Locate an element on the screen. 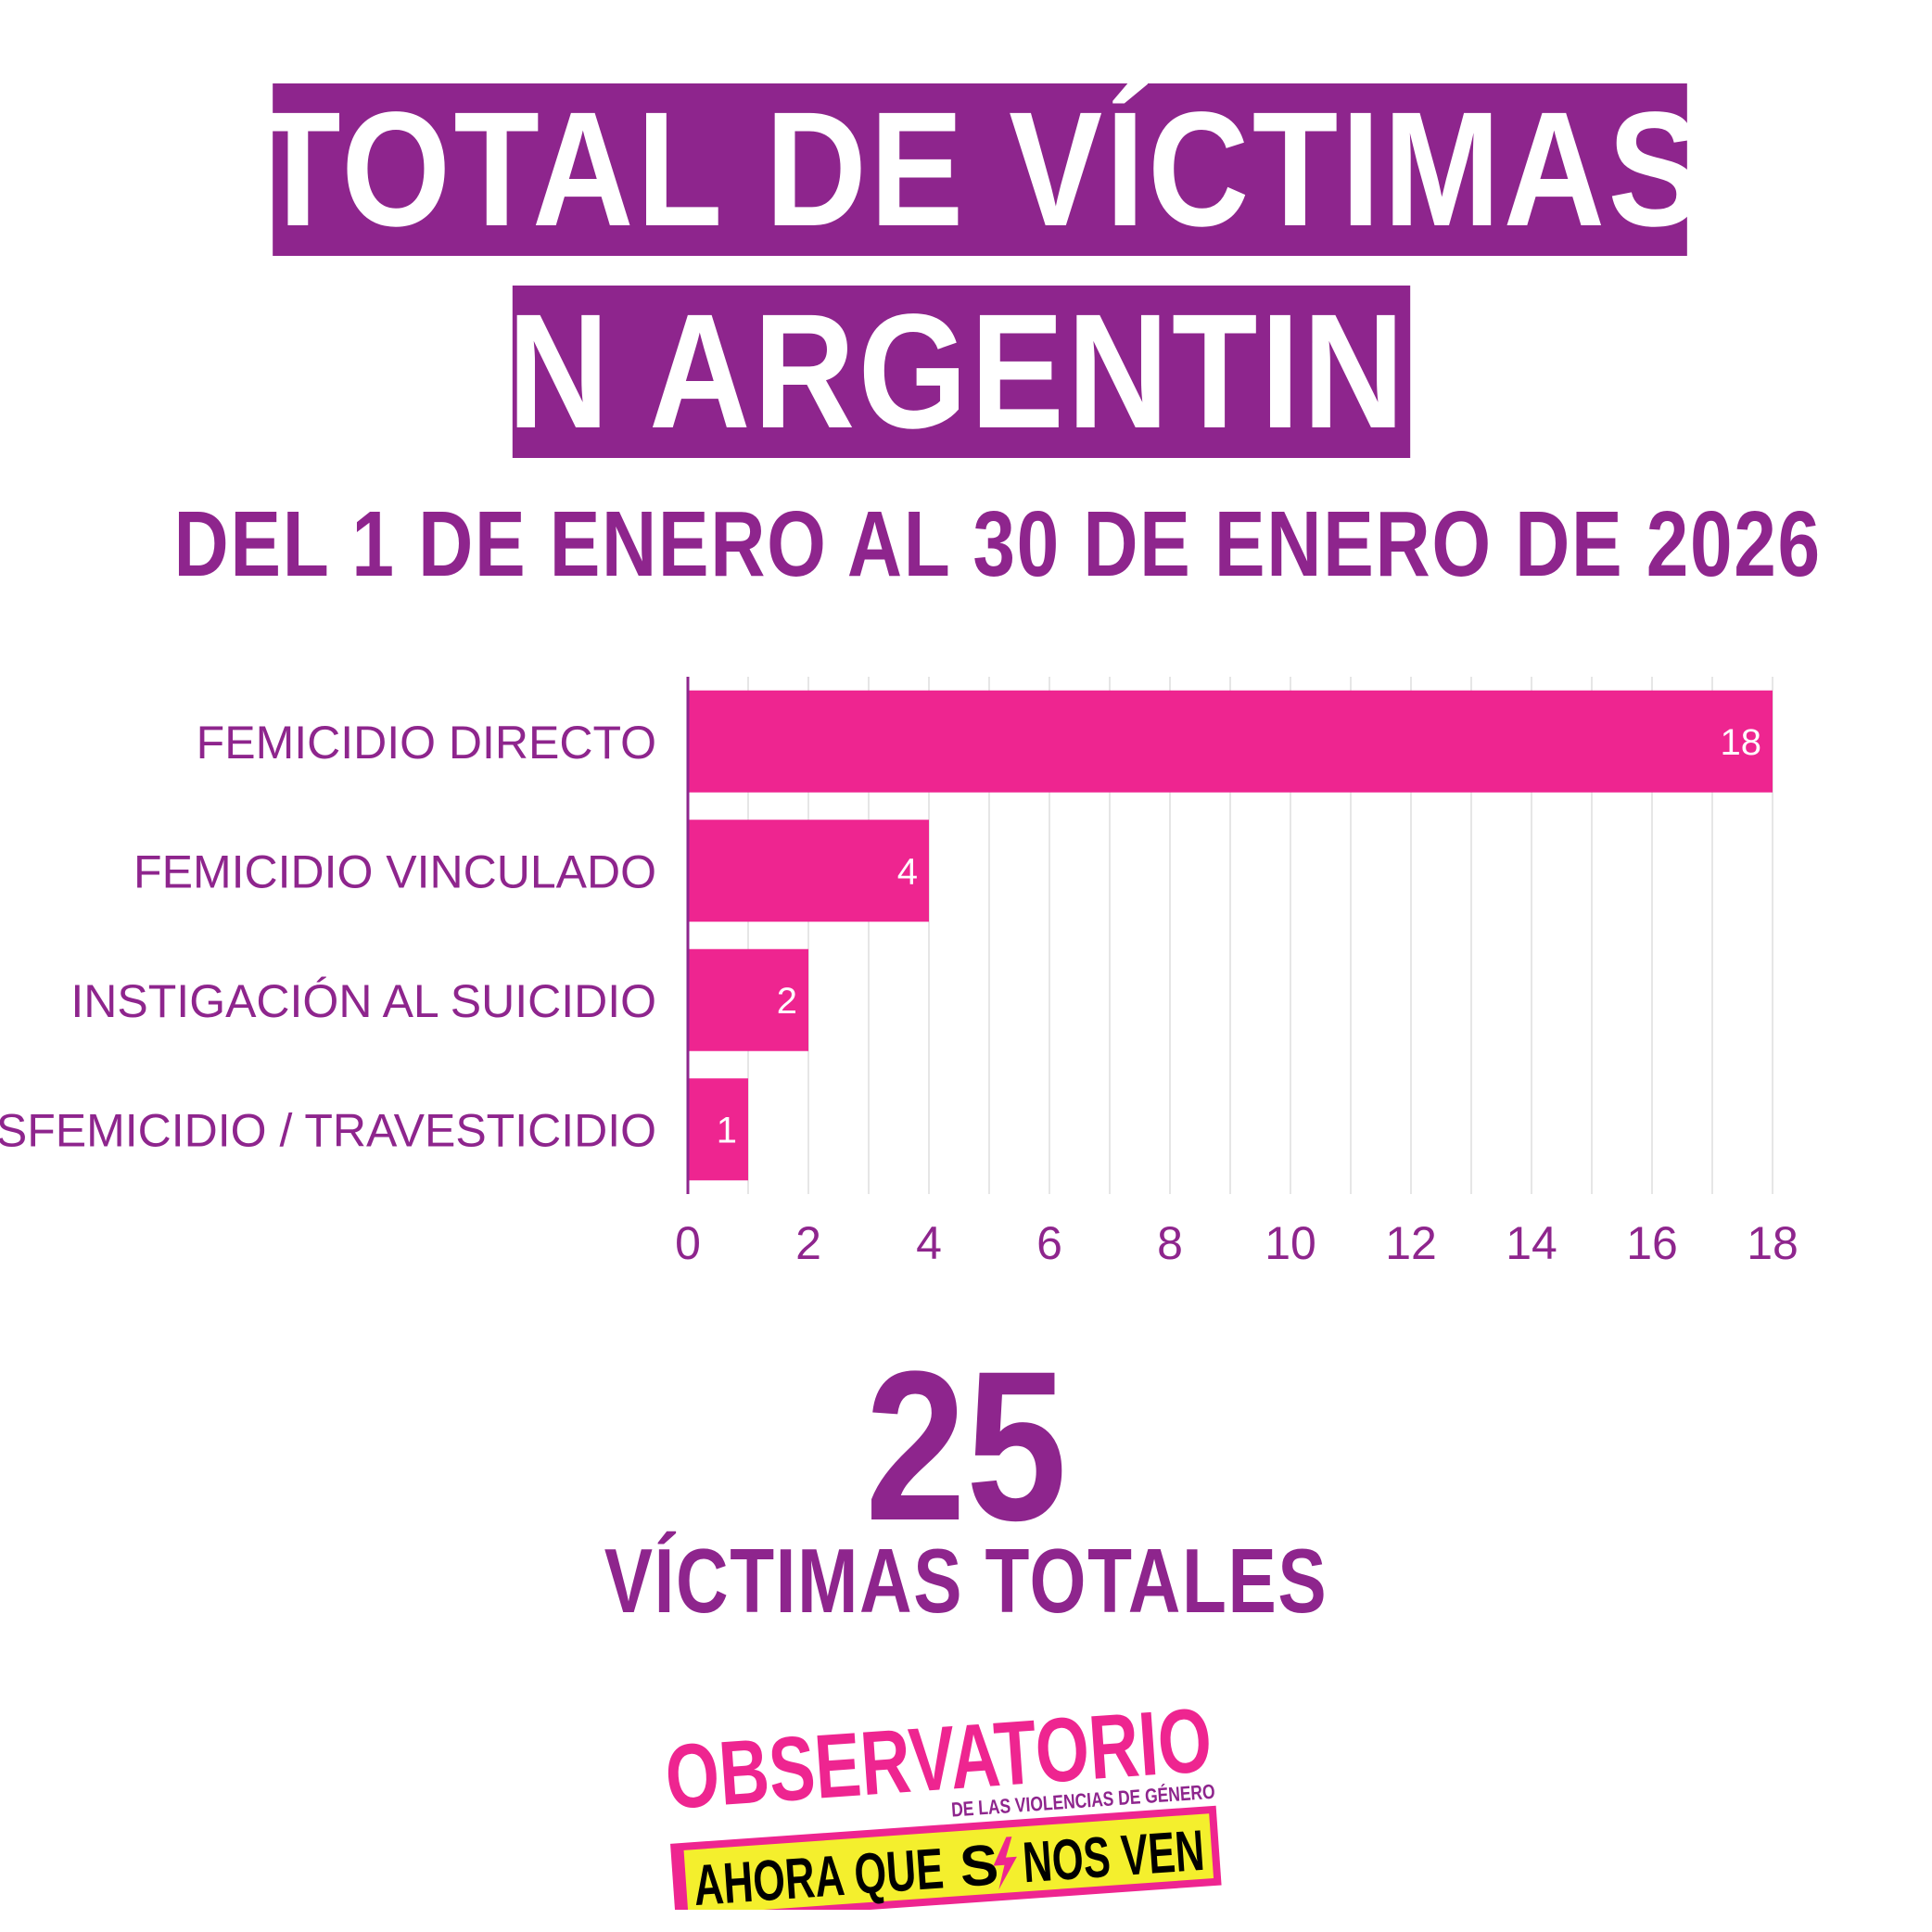 This screenshot has width=1932, height=1932. data-label: 2 is located at coordinates (787, 1001).